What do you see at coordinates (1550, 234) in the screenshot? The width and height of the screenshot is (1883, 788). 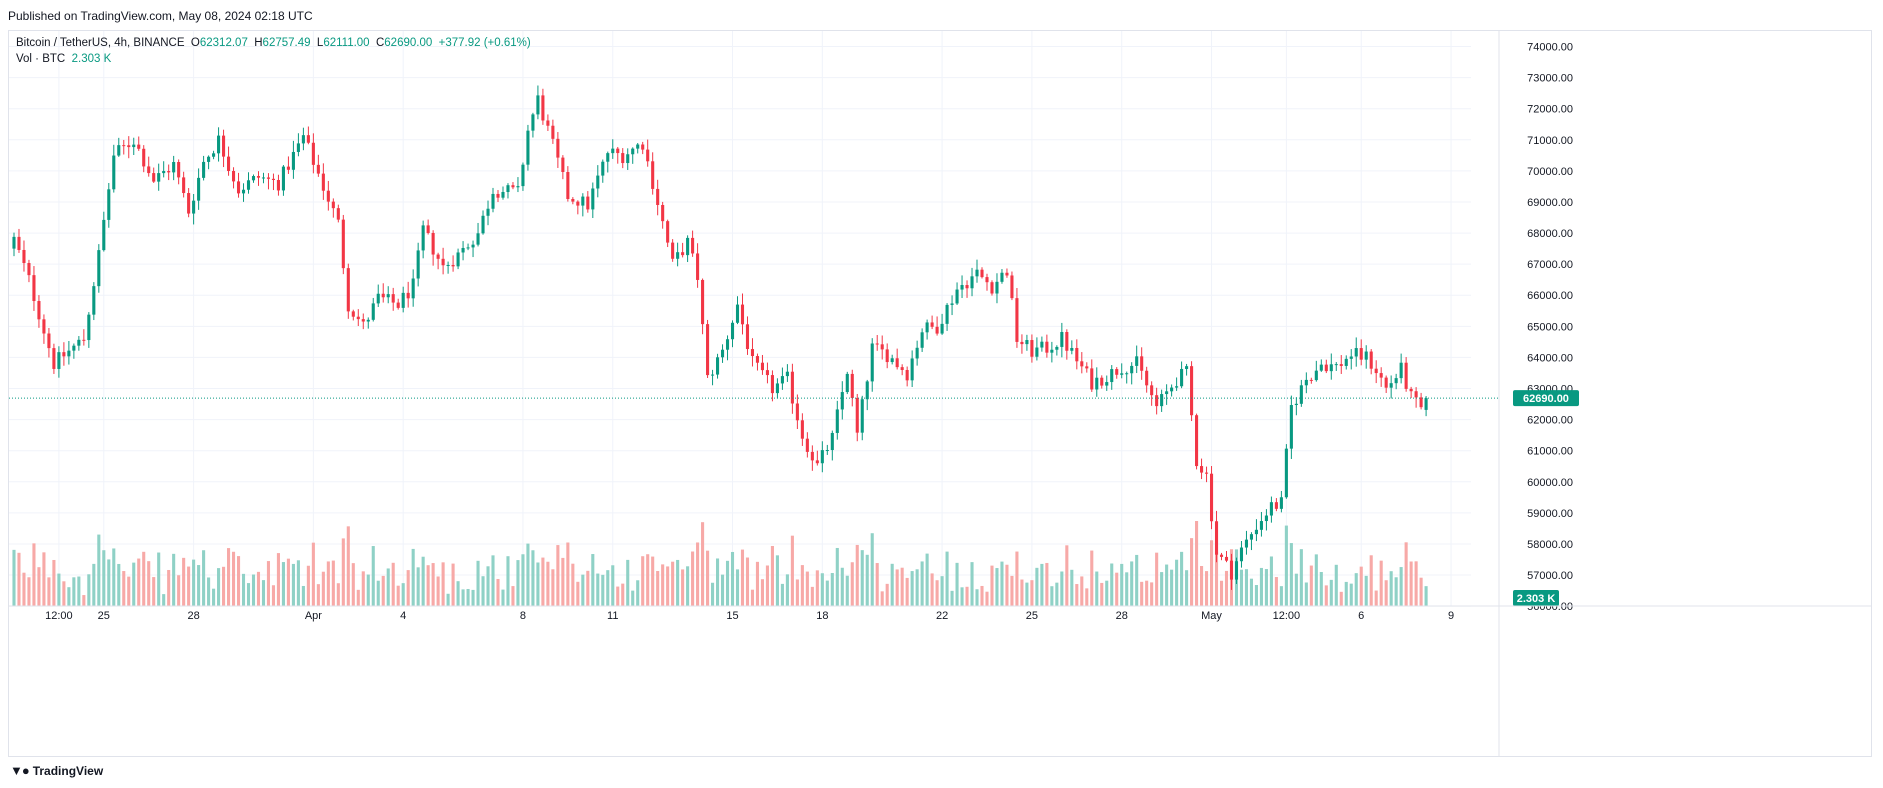 I see `price-tick-label: 68000.00` at bounding box center [1550, 234].